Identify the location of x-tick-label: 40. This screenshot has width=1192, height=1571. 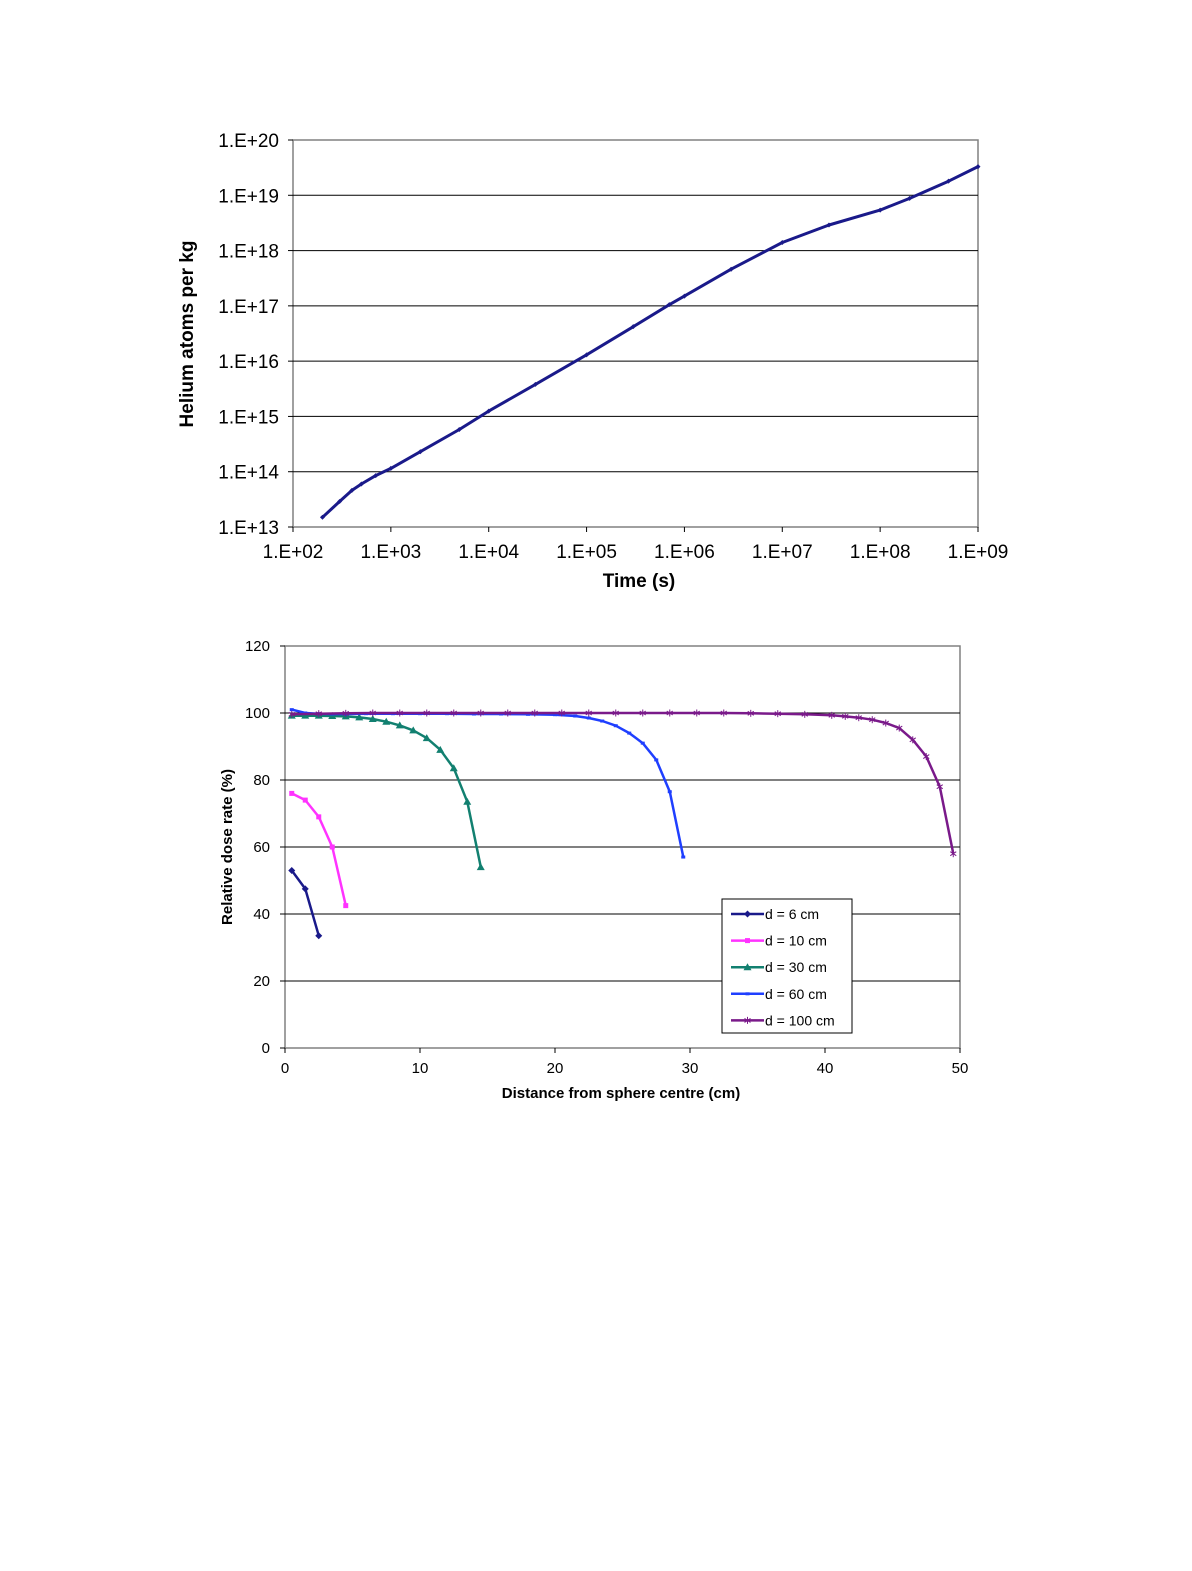
(825, 1068).